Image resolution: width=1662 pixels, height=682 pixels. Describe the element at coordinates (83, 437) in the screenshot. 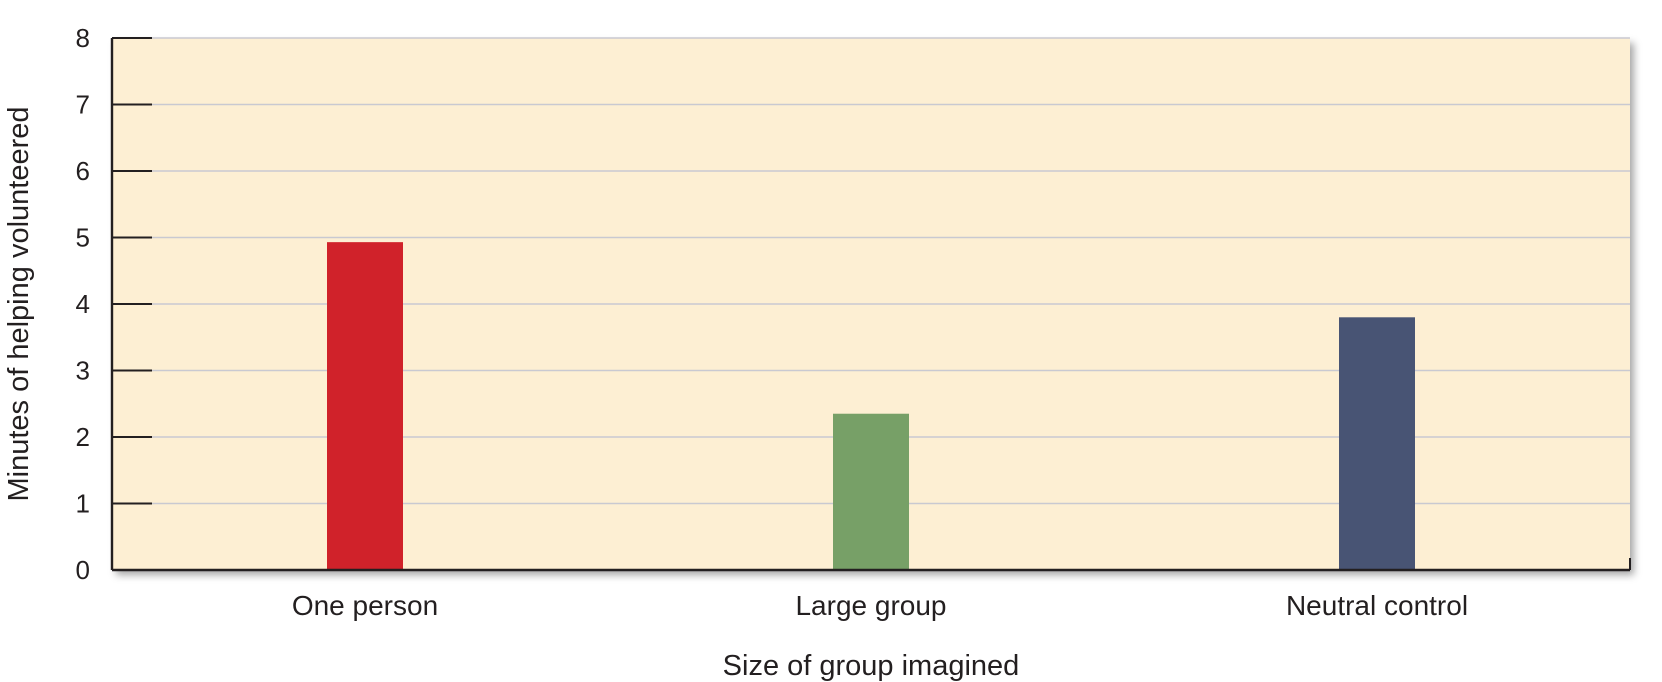

I see `y-tick-label: 2` at that location.